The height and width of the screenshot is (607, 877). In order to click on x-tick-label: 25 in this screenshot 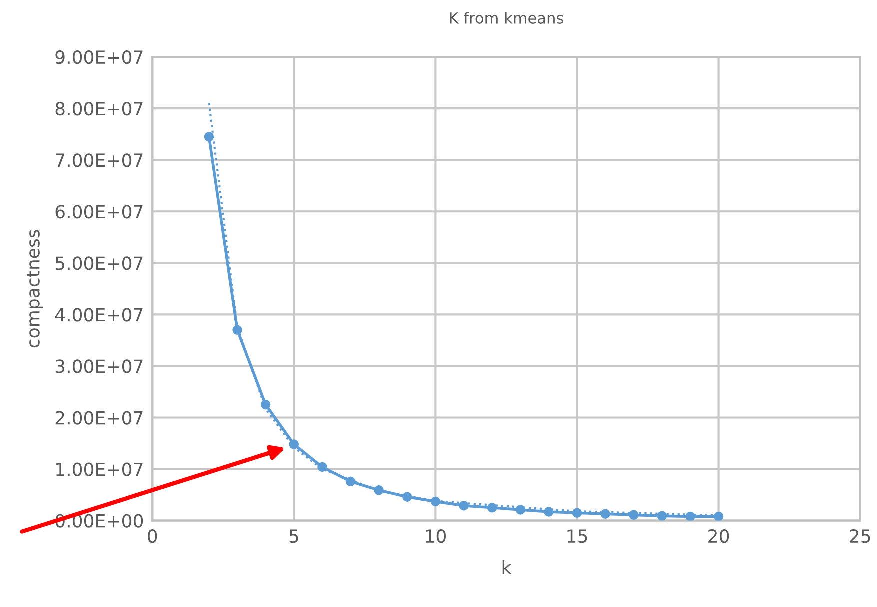, I will do `click(860, 536)`.